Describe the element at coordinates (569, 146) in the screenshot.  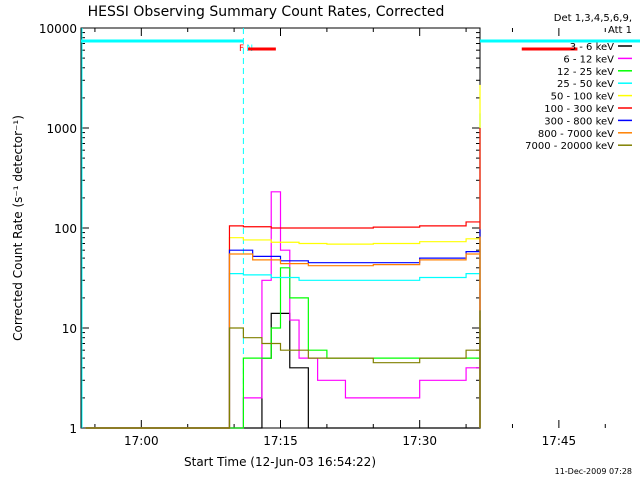
I see `legend-entry-label: 7000 - 20000 keV` at that location.